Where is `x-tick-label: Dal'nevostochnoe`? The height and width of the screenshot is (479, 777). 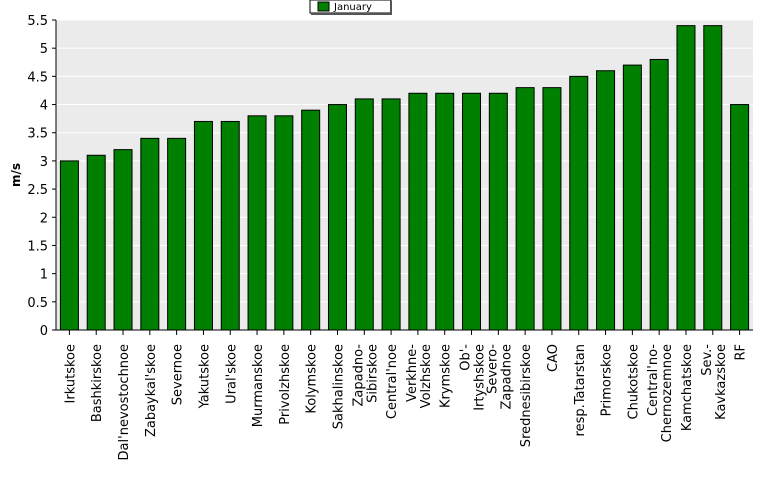
x-tick-label: Dal'nevostochnoe is located at coordinates (124, 402).